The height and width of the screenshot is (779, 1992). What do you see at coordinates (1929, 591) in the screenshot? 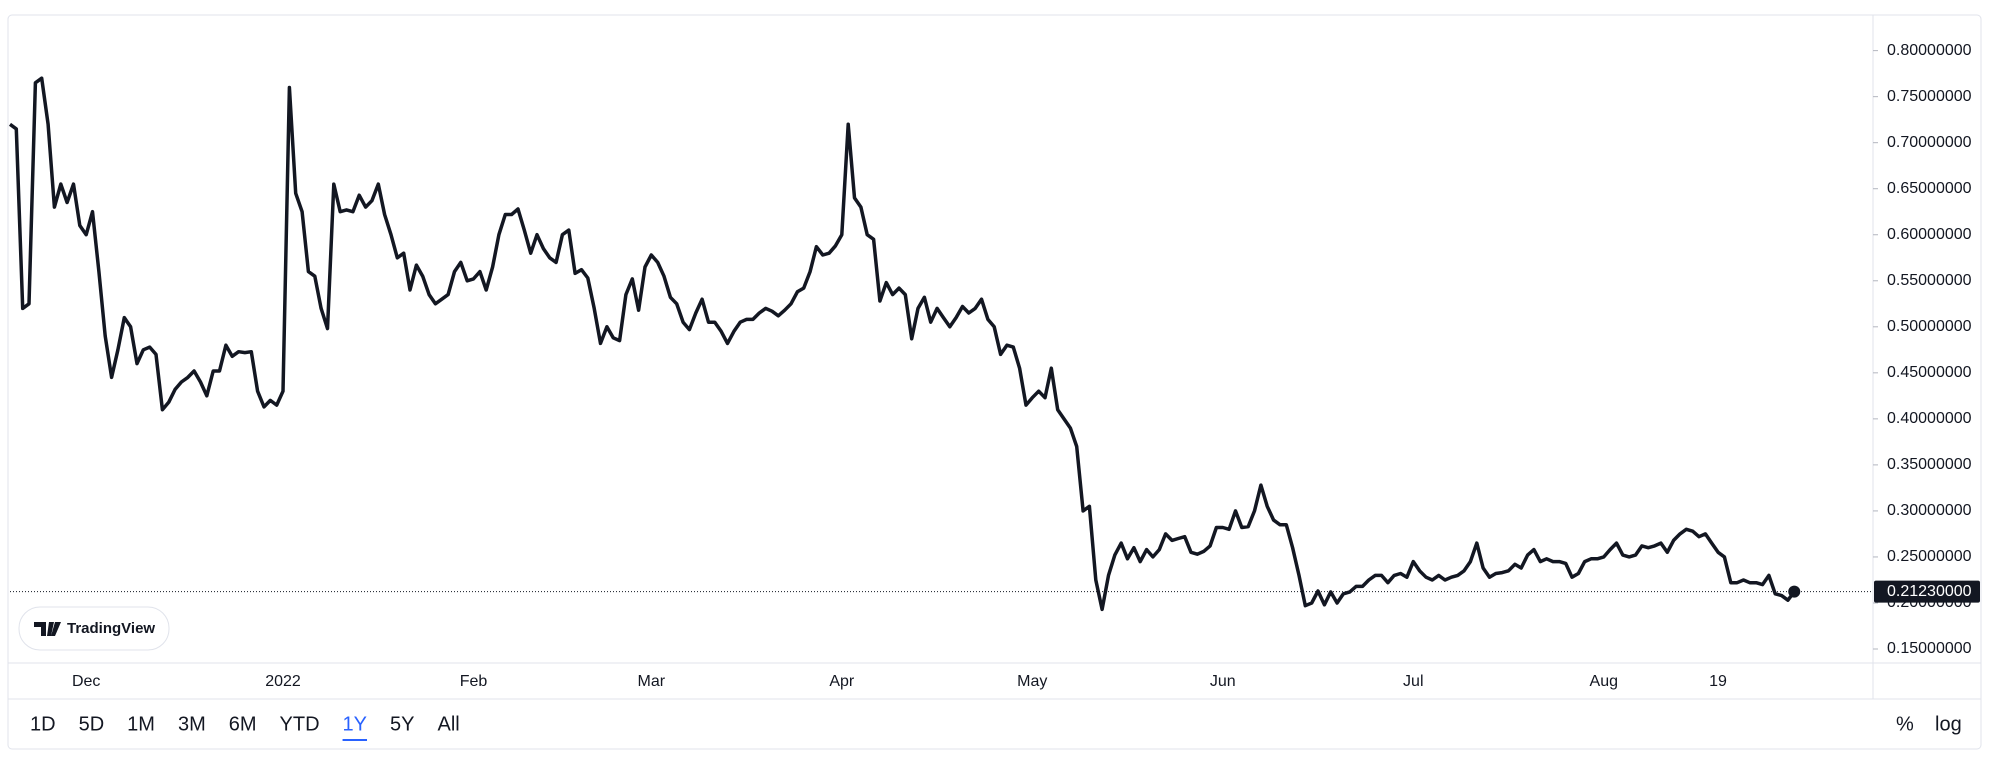
I see `price-label: 0.21230000` at bounding box center [1929, 591].